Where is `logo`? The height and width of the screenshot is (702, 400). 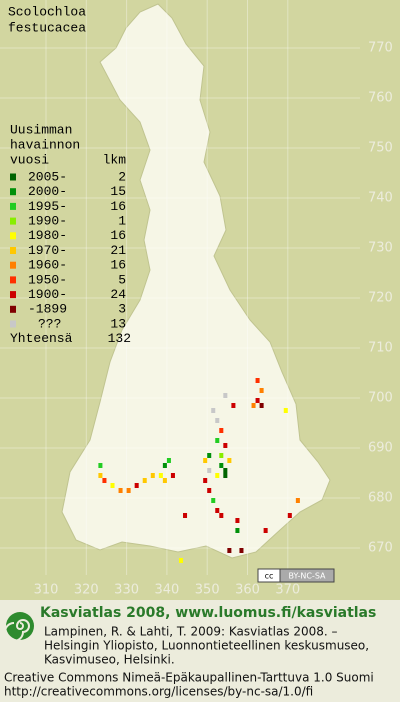
logo is located at coordinates (19, 627).